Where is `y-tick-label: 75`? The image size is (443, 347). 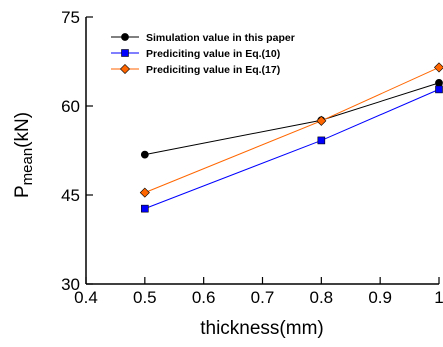
y-tick-label: 75 is located at coordinates (70, 17).